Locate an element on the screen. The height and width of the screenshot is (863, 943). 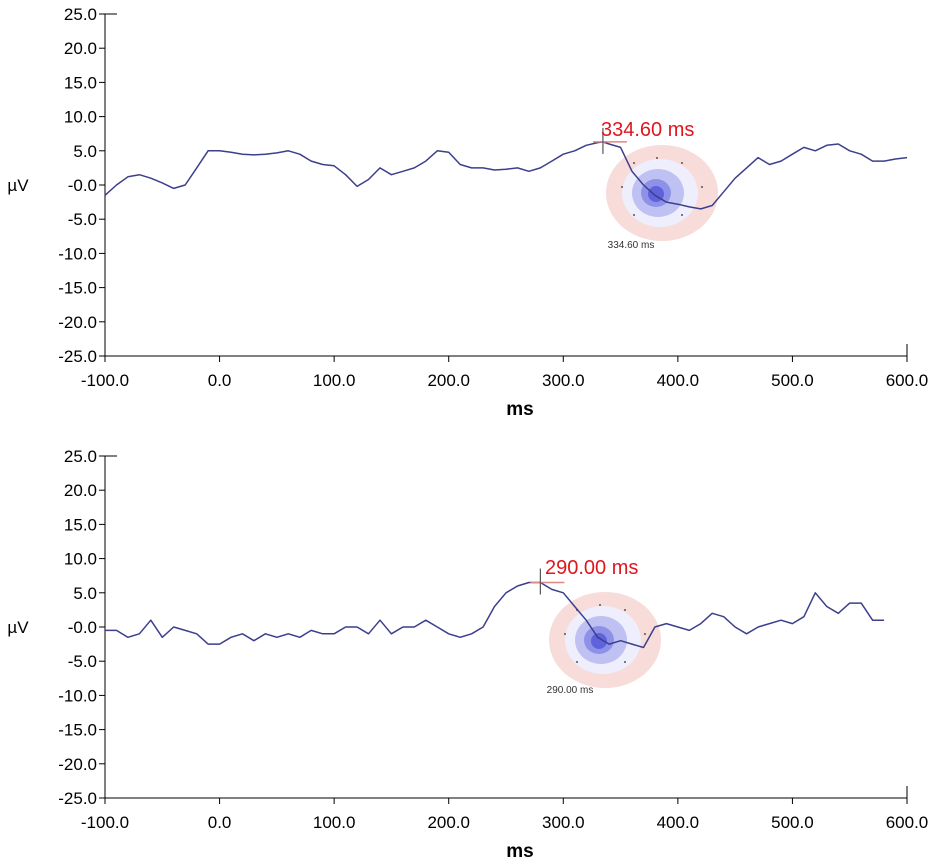
topomap: 334.60 ms is located at coordinates (662, 198).